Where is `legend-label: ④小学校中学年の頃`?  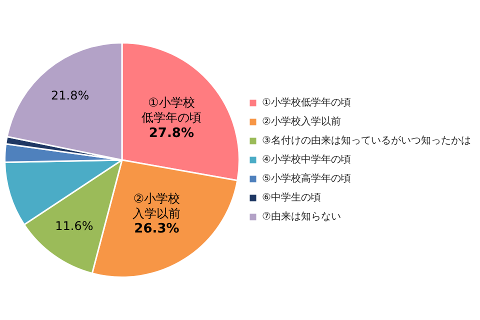
legend-label: ④小学校中学年の頃 is located at coordinates (306, 160).